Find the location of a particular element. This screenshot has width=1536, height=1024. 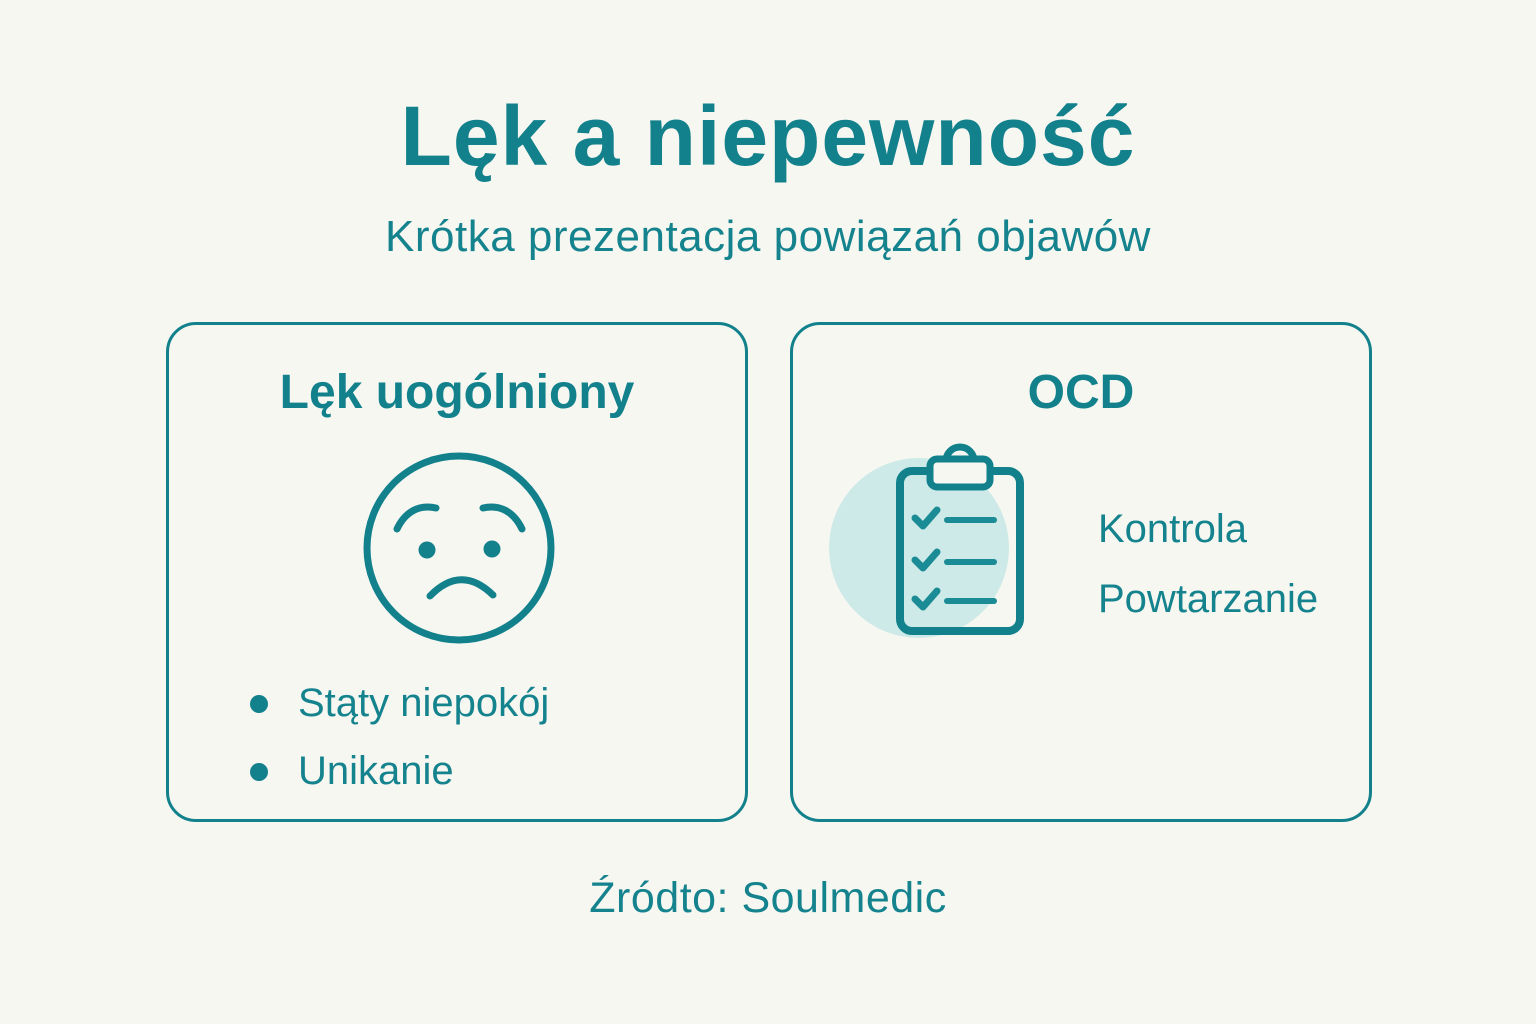

worried-face-icon is located at coordinates (459, 548).